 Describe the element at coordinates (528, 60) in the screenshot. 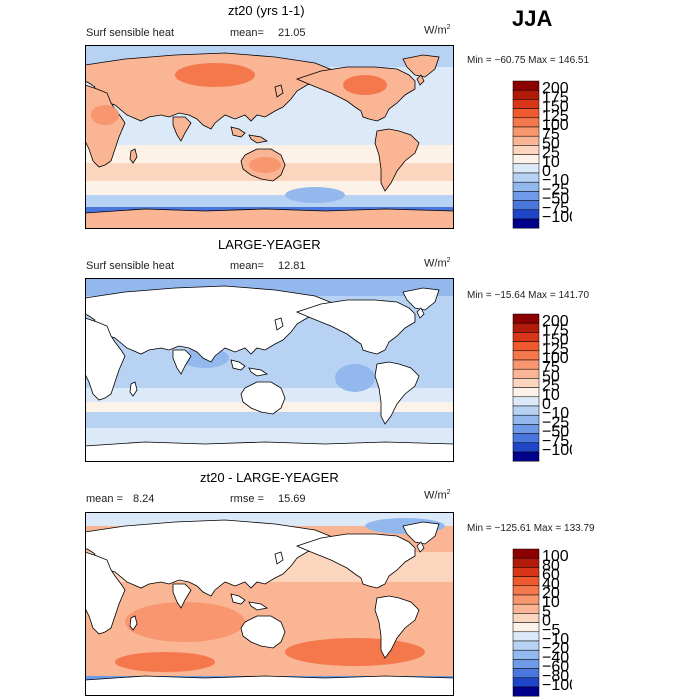

I see `panel1-minmax: Min = −60.75 Max = 146.51` at that location.